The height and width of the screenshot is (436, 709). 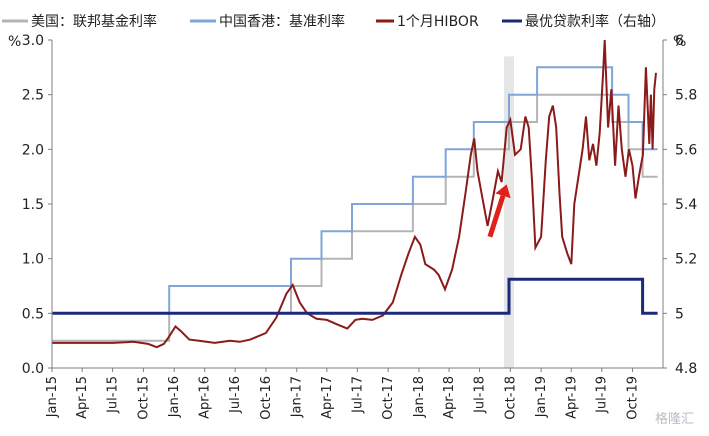 I want to click on x-tick-label: Jan-18, so click(x=419, y=397).